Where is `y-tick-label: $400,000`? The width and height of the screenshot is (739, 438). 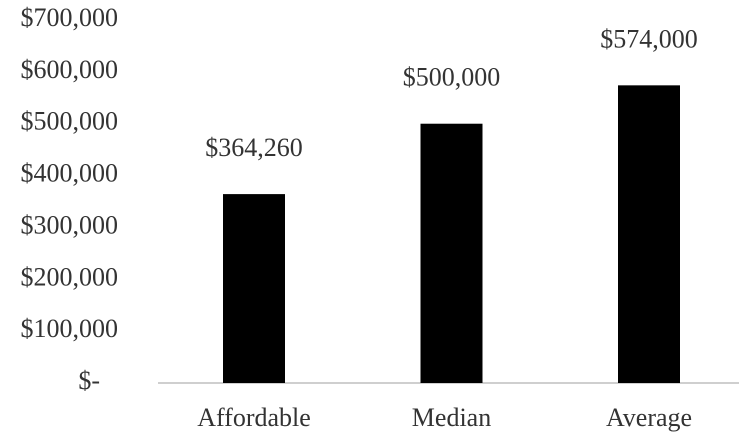
y-tick-label: $400,000 is located at coordinates (70, 173).